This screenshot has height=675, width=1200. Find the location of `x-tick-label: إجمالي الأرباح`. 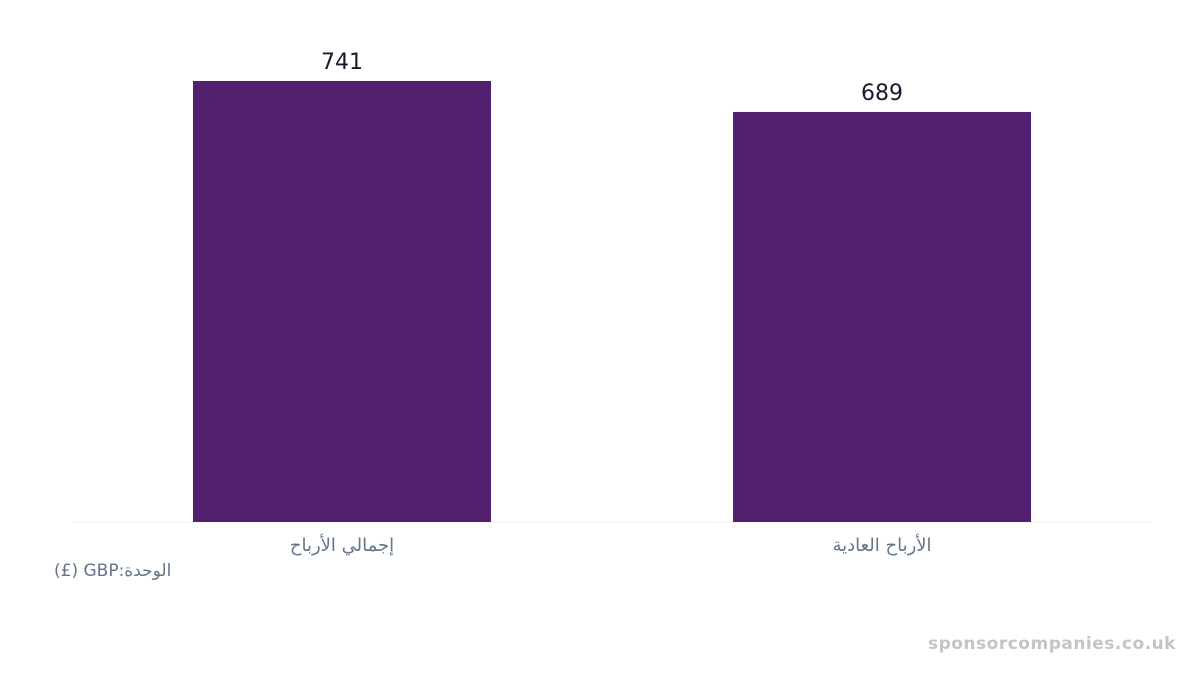

x-tick-label: إجمالي الأرباح is located at coordinates (342, 545).